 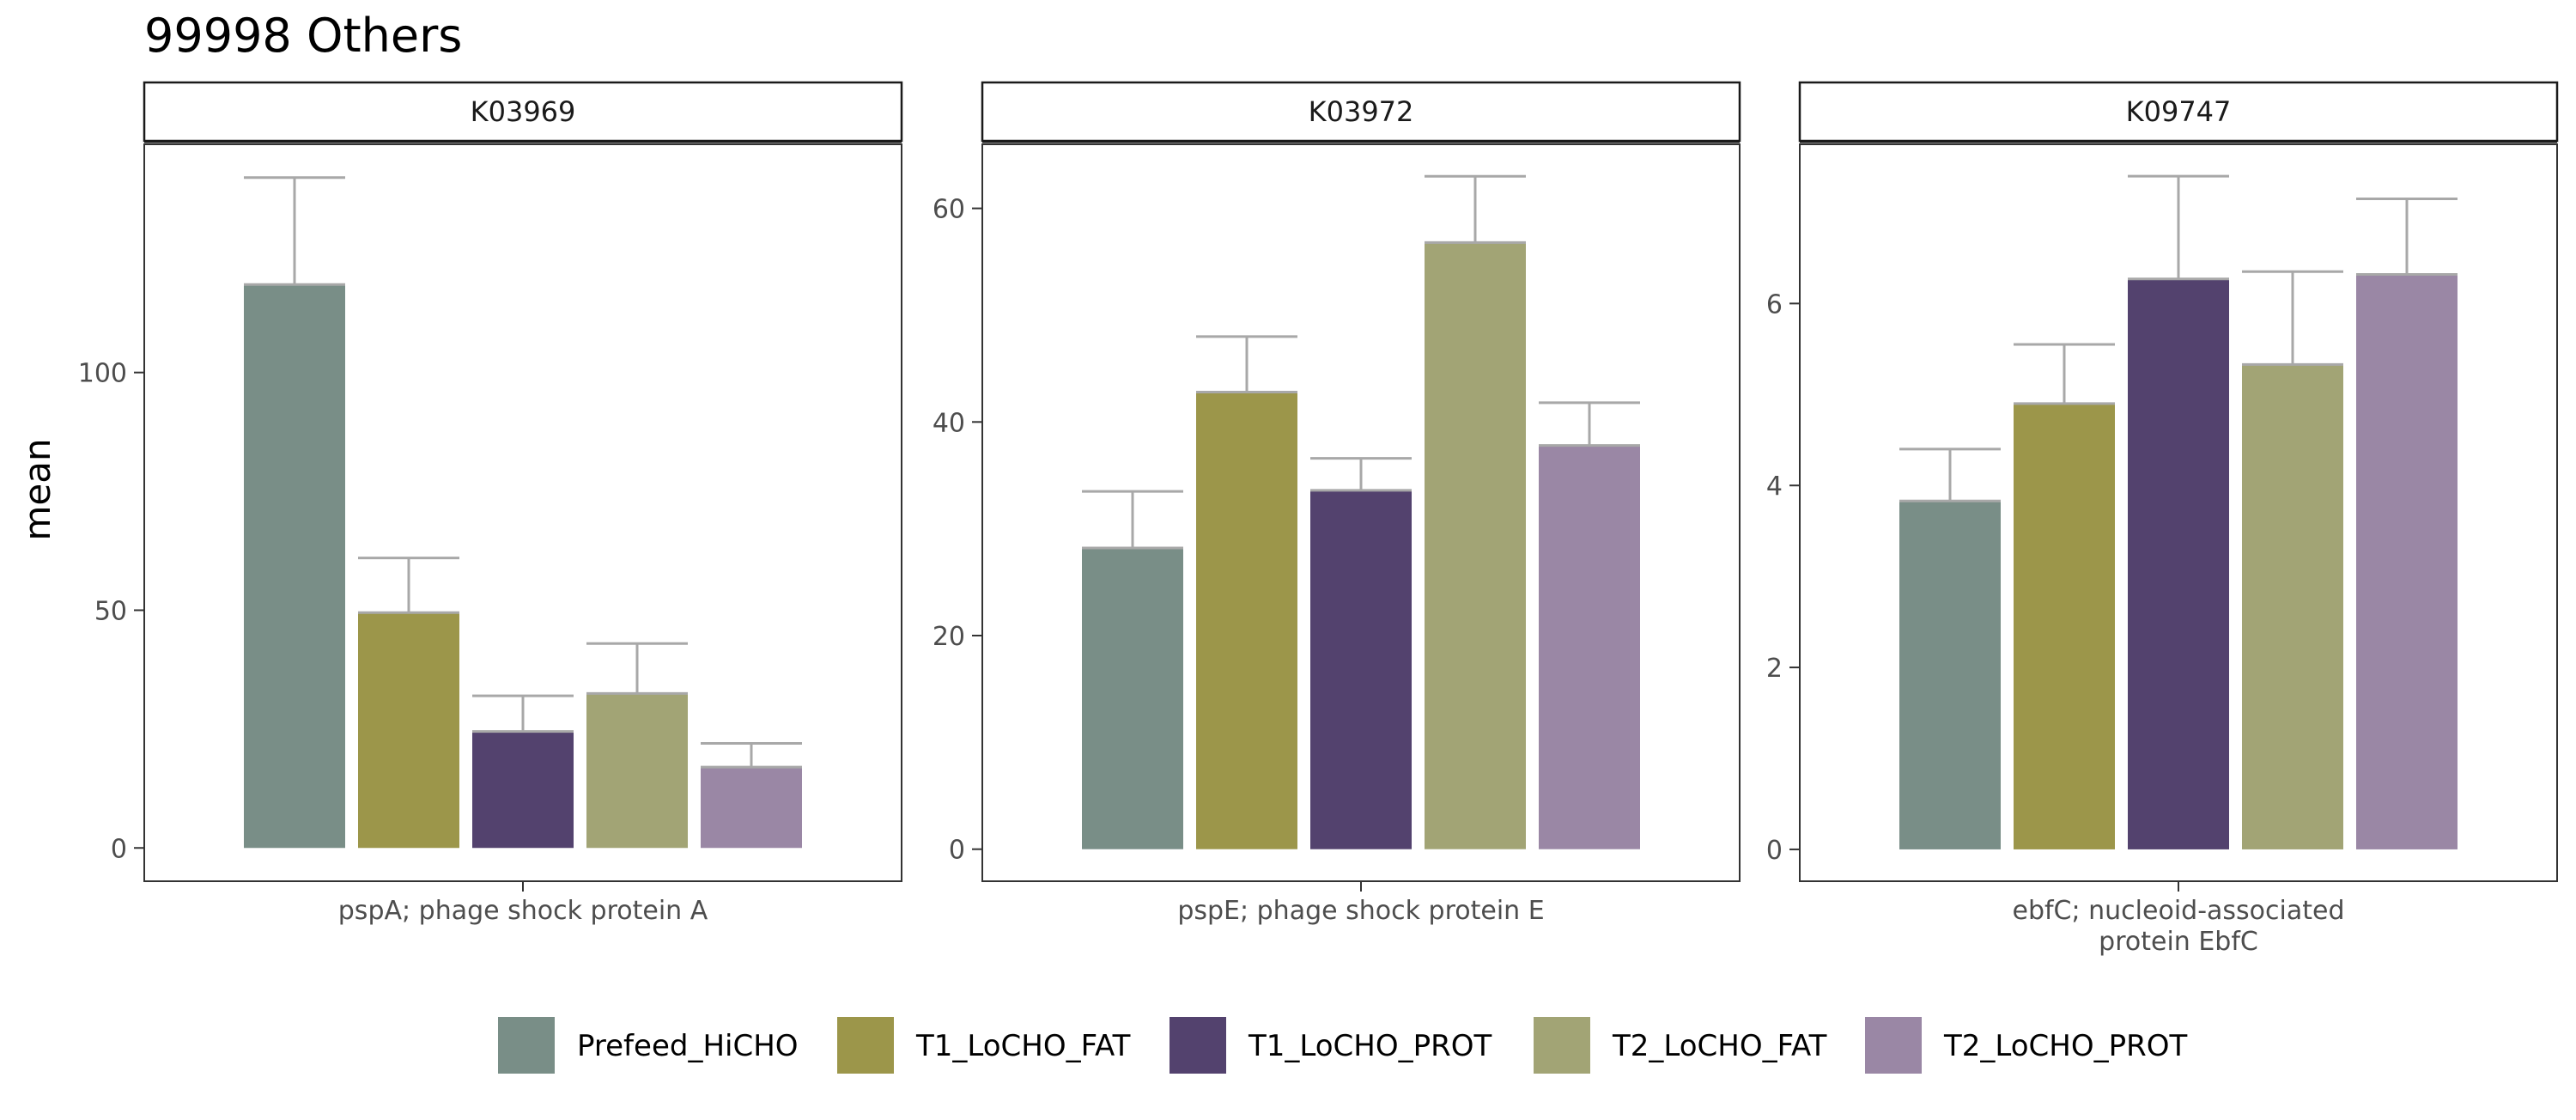 I want to click on legend-label: Prefeed_HiCHO, so click(x=688, y=1046).